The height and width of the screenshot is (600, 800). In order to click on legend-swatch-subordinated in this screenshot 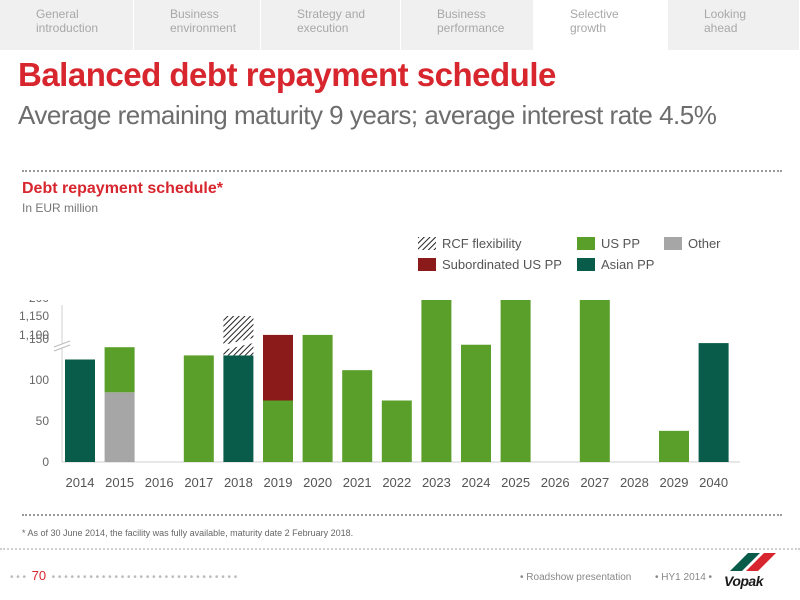, I will do `click(427, 264)`.